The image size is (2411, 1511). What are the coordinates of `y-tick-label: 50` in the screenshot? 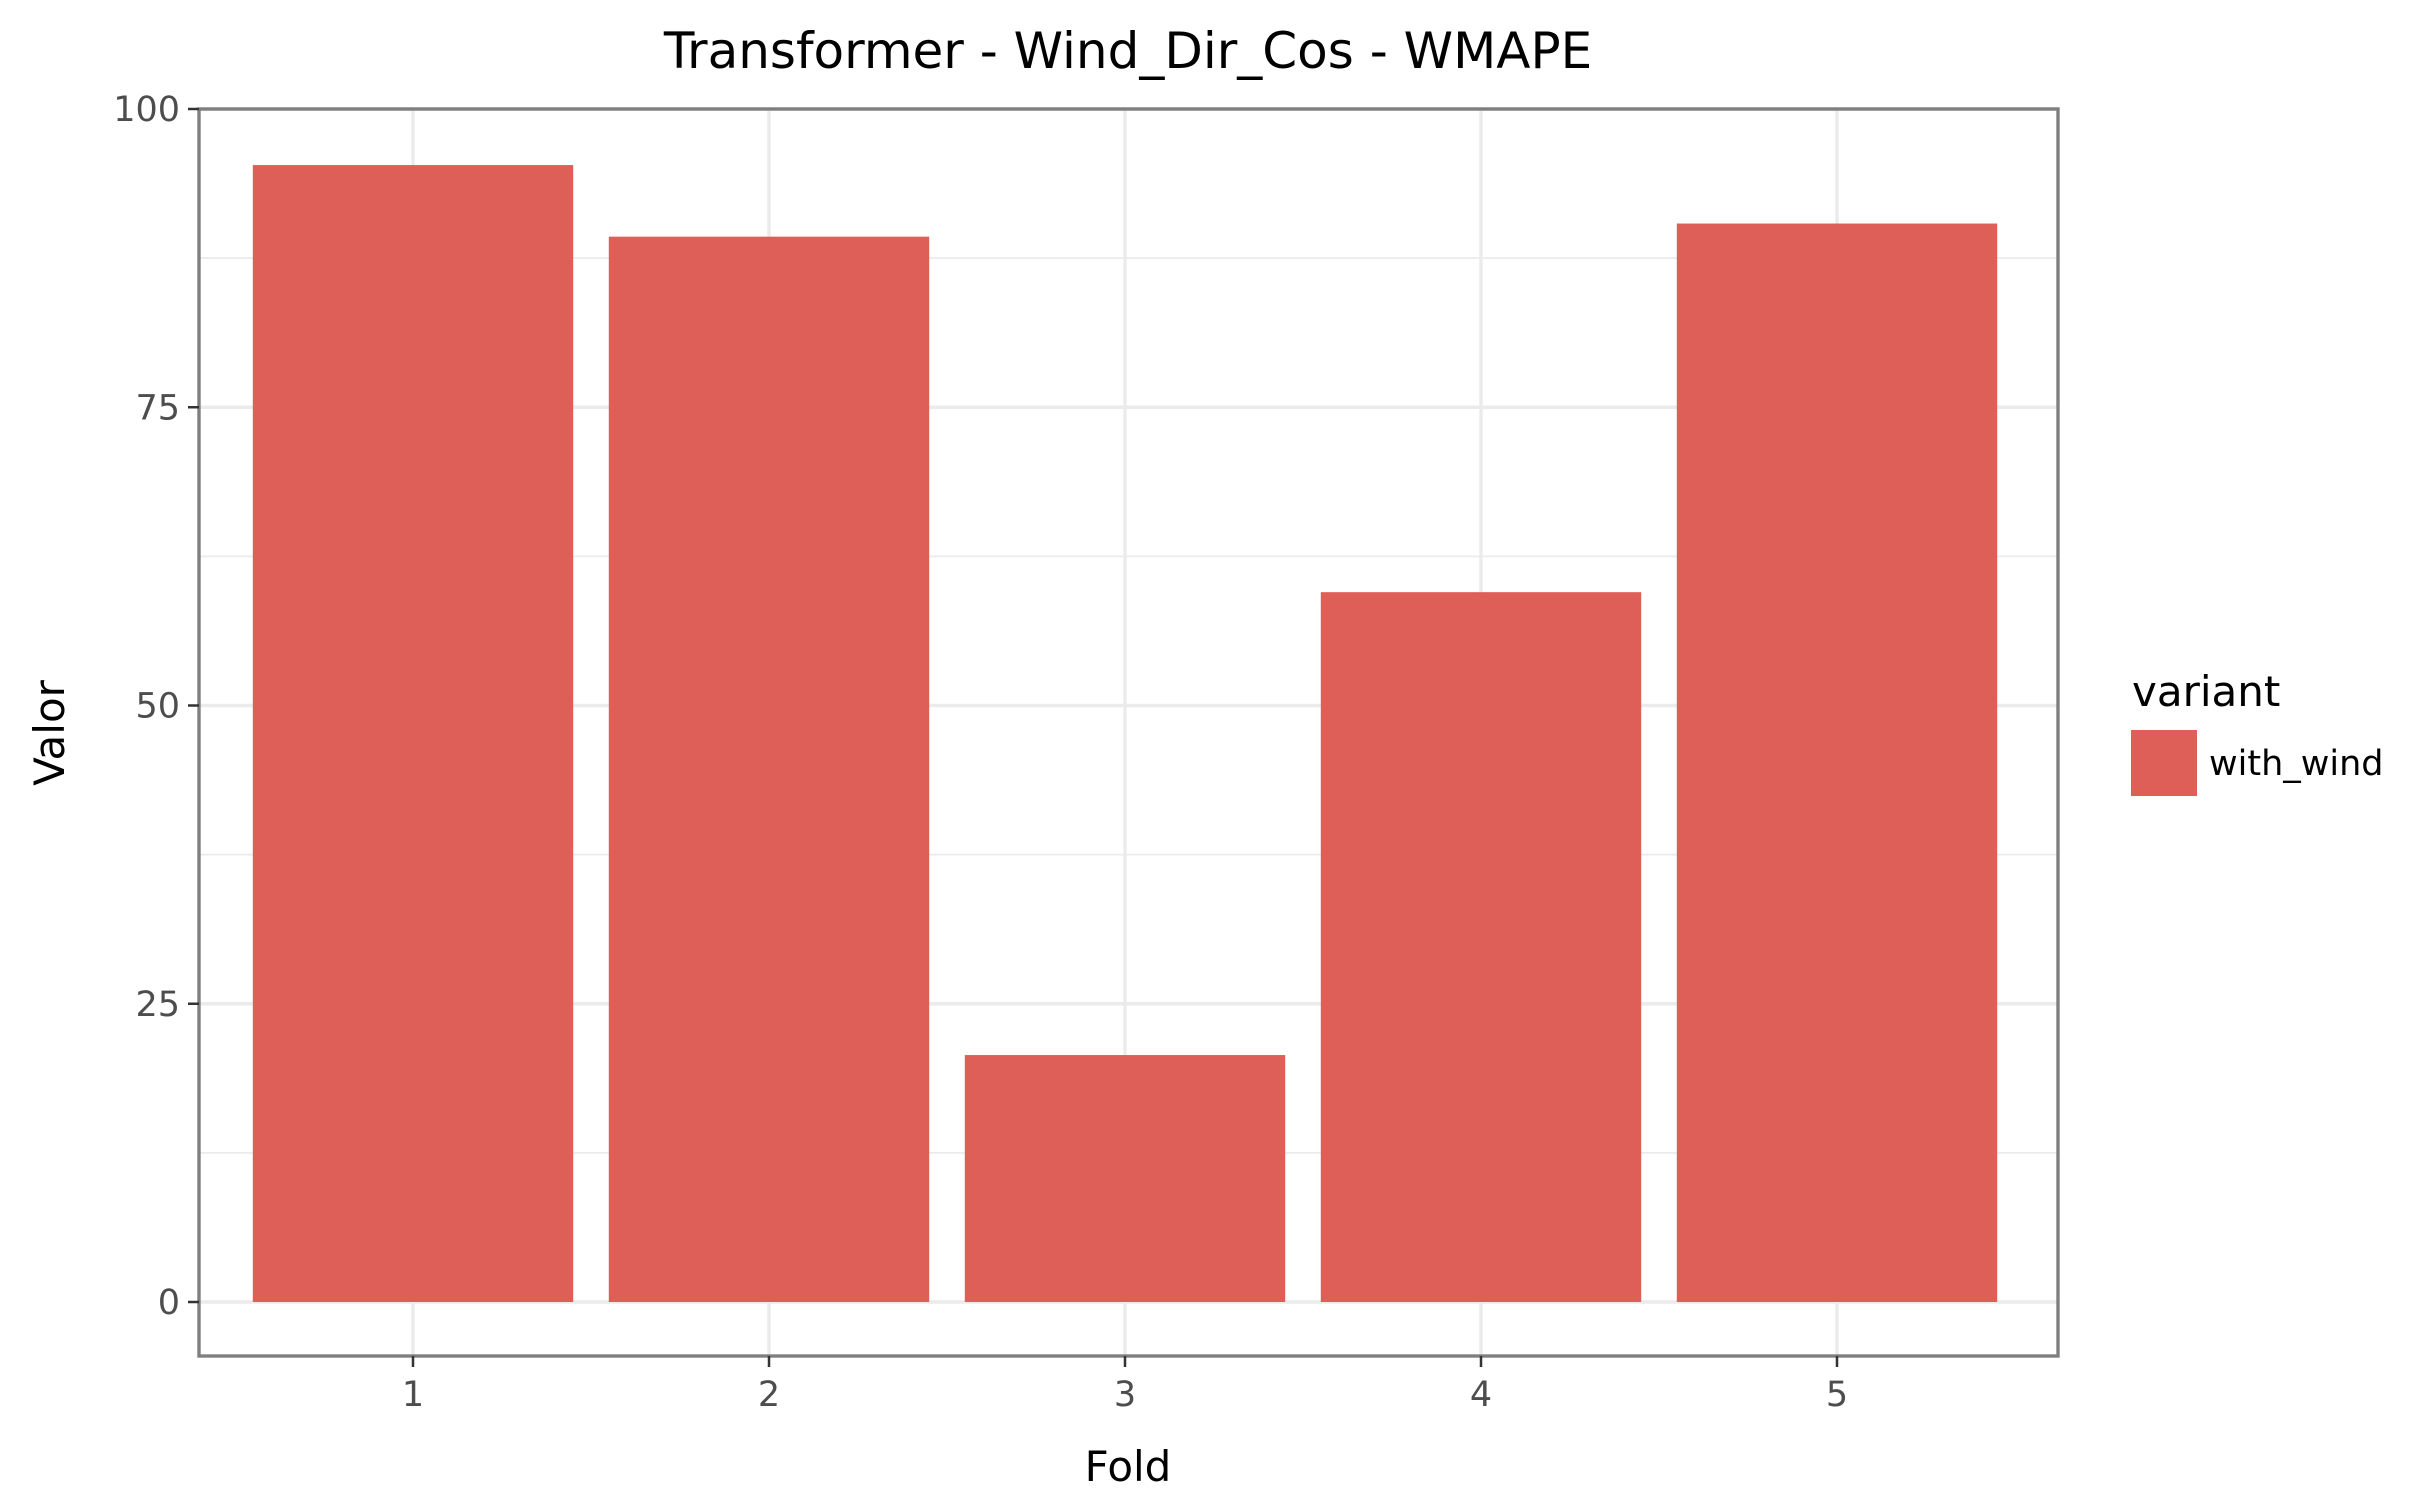 It's located at (157, 707).